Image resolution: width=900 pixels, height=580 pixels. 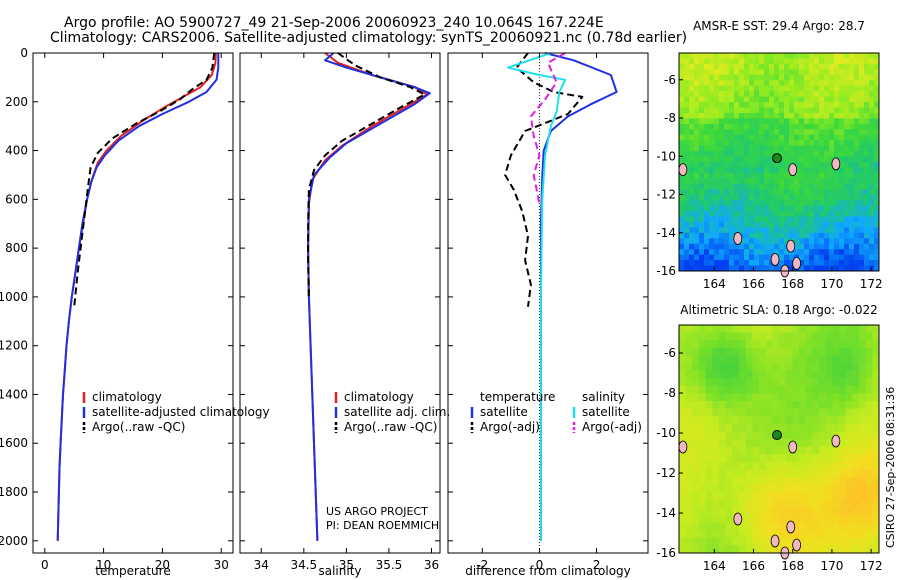 What do you see at coordinates (14, 297) in the screenshot?
I see `temp-ytick-label: 1000` at bounding box center [14, 297].